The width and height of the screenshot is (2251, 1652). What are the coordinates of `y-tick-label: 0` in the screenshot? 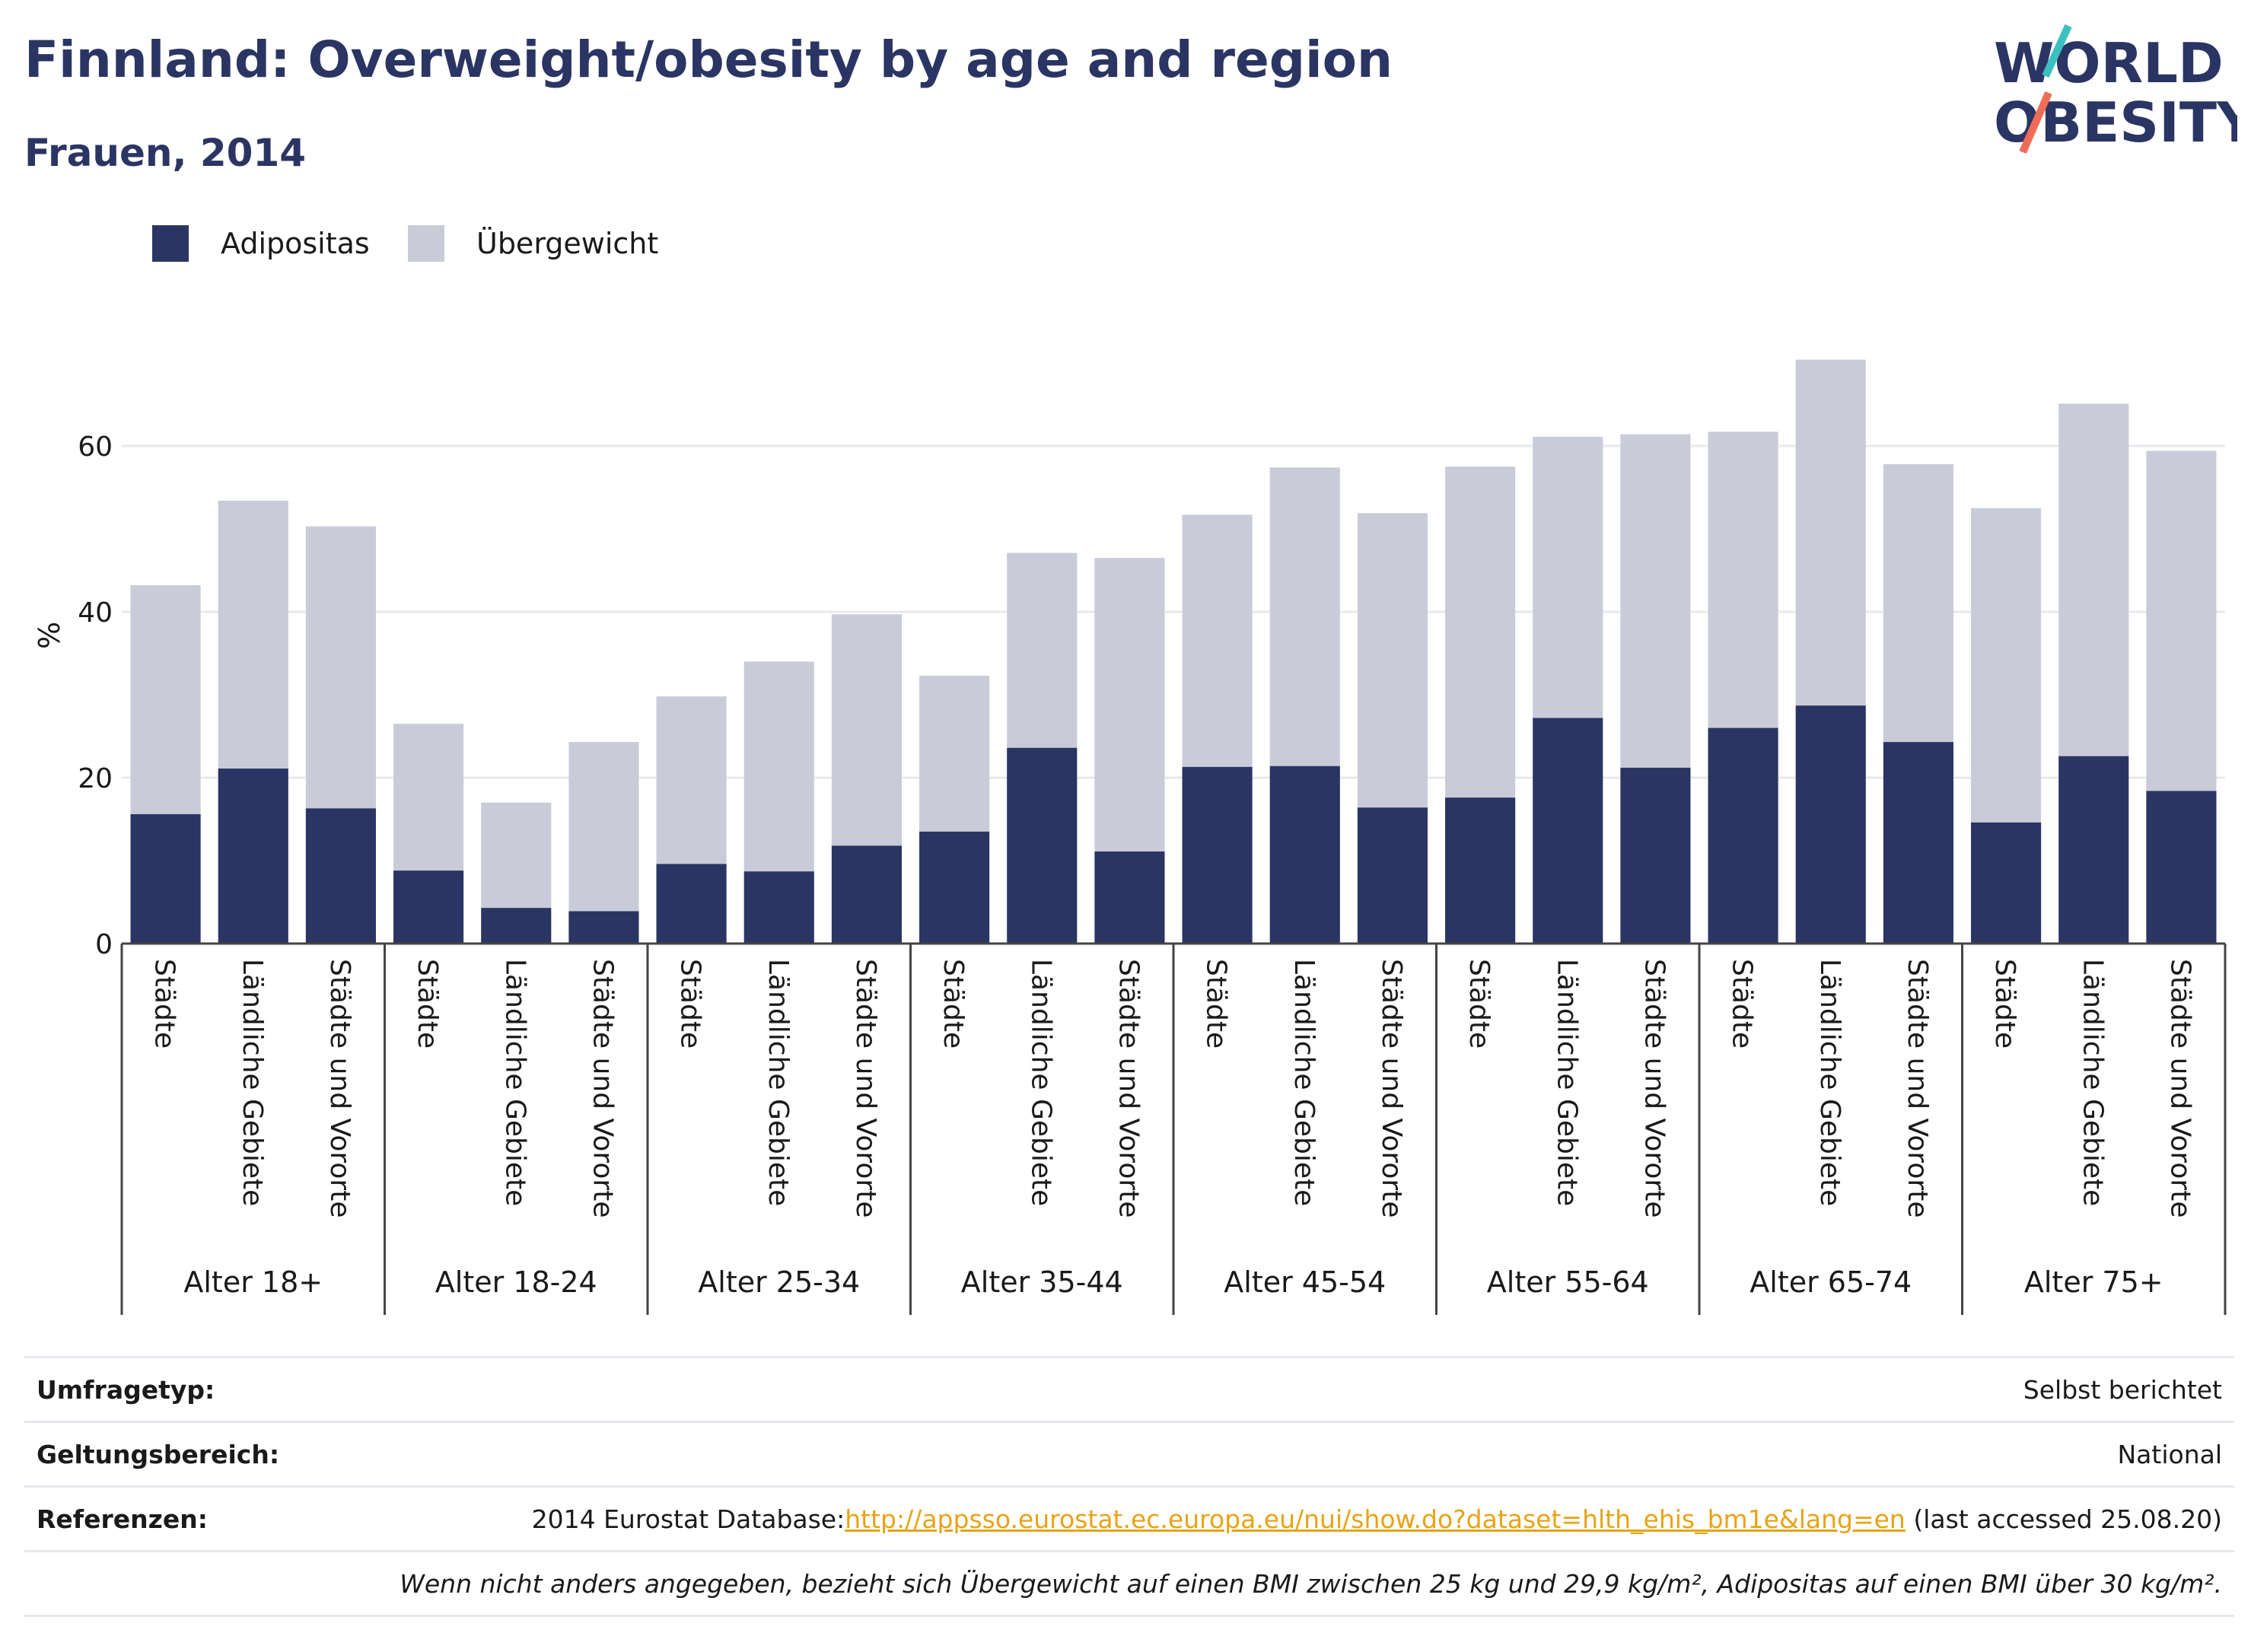 It's located at (104, 944).